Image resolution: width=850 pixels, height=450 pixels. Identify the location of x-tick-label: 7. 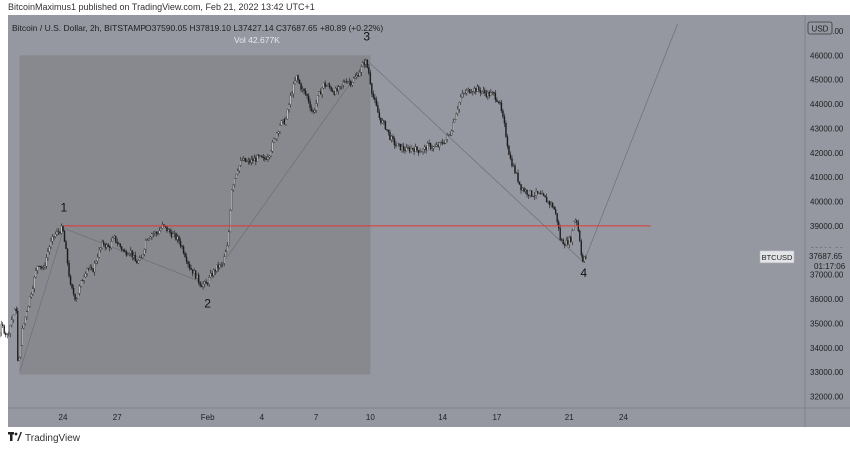
(316, 417).